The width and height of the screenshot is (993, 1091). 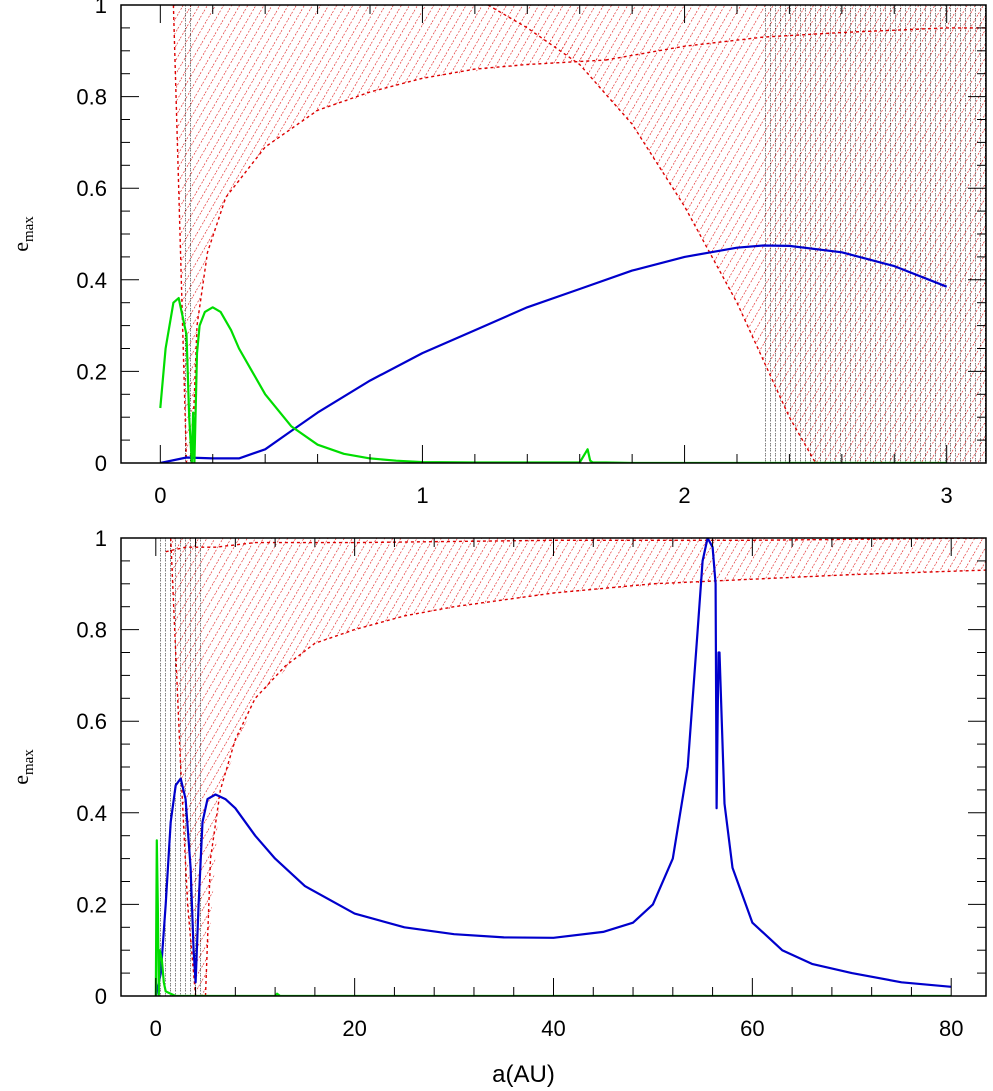 What do you see at coordinates (947, 495) in the screenshot?
I see `x-tick-label: 3` at bounding box center [947, 495].